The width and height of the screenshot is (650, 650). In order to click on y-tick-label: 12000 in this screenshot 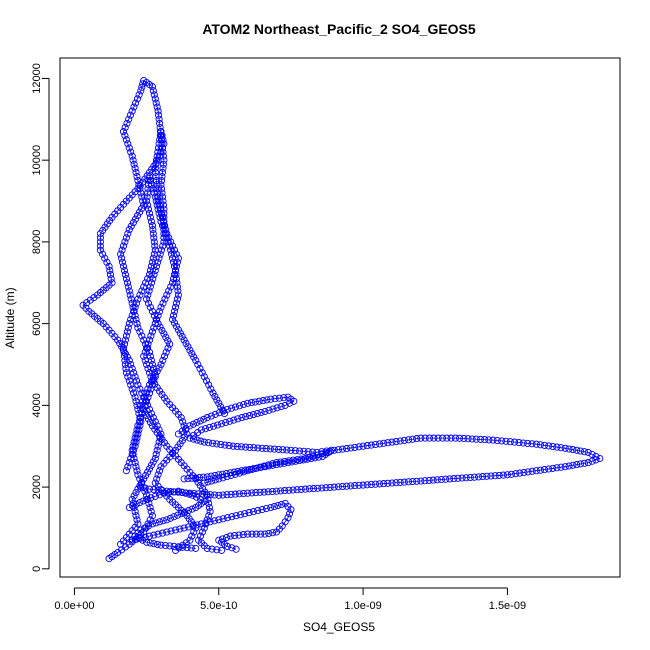, I will do `click(37, 78)`.